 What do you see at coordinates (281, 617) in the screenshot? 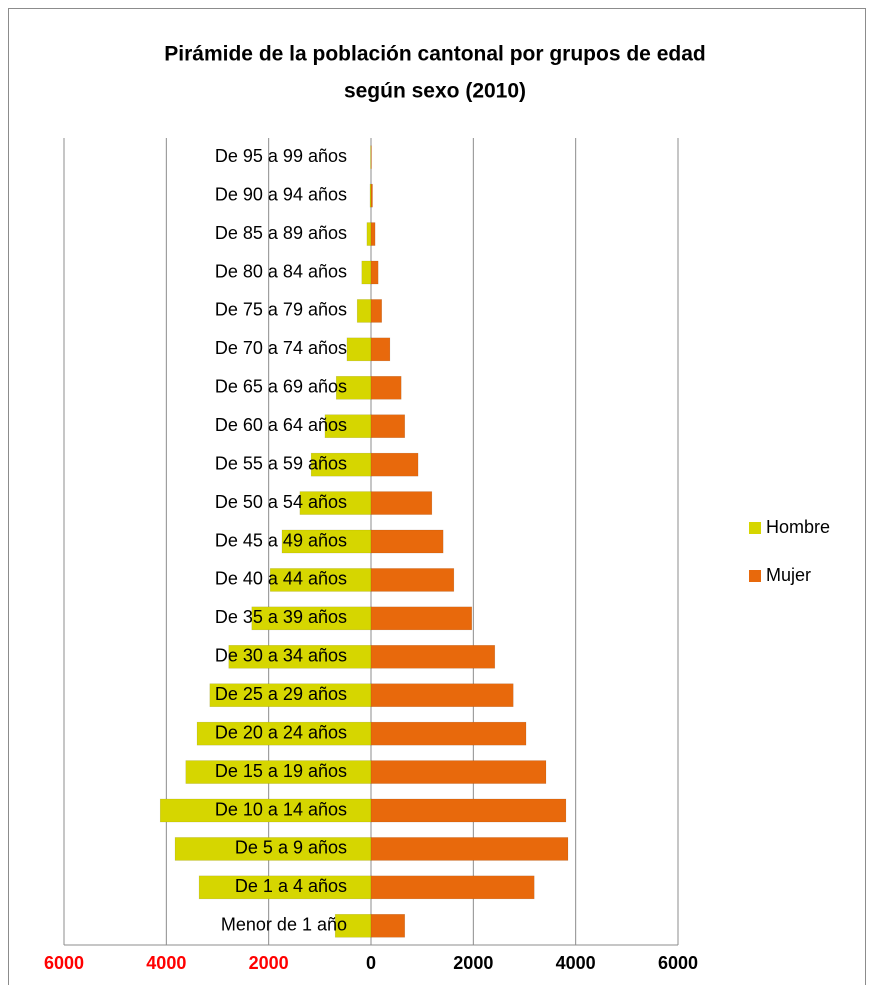
I see `y-tick-label: De 35 a 39 años` at bounding box center [281, 617].